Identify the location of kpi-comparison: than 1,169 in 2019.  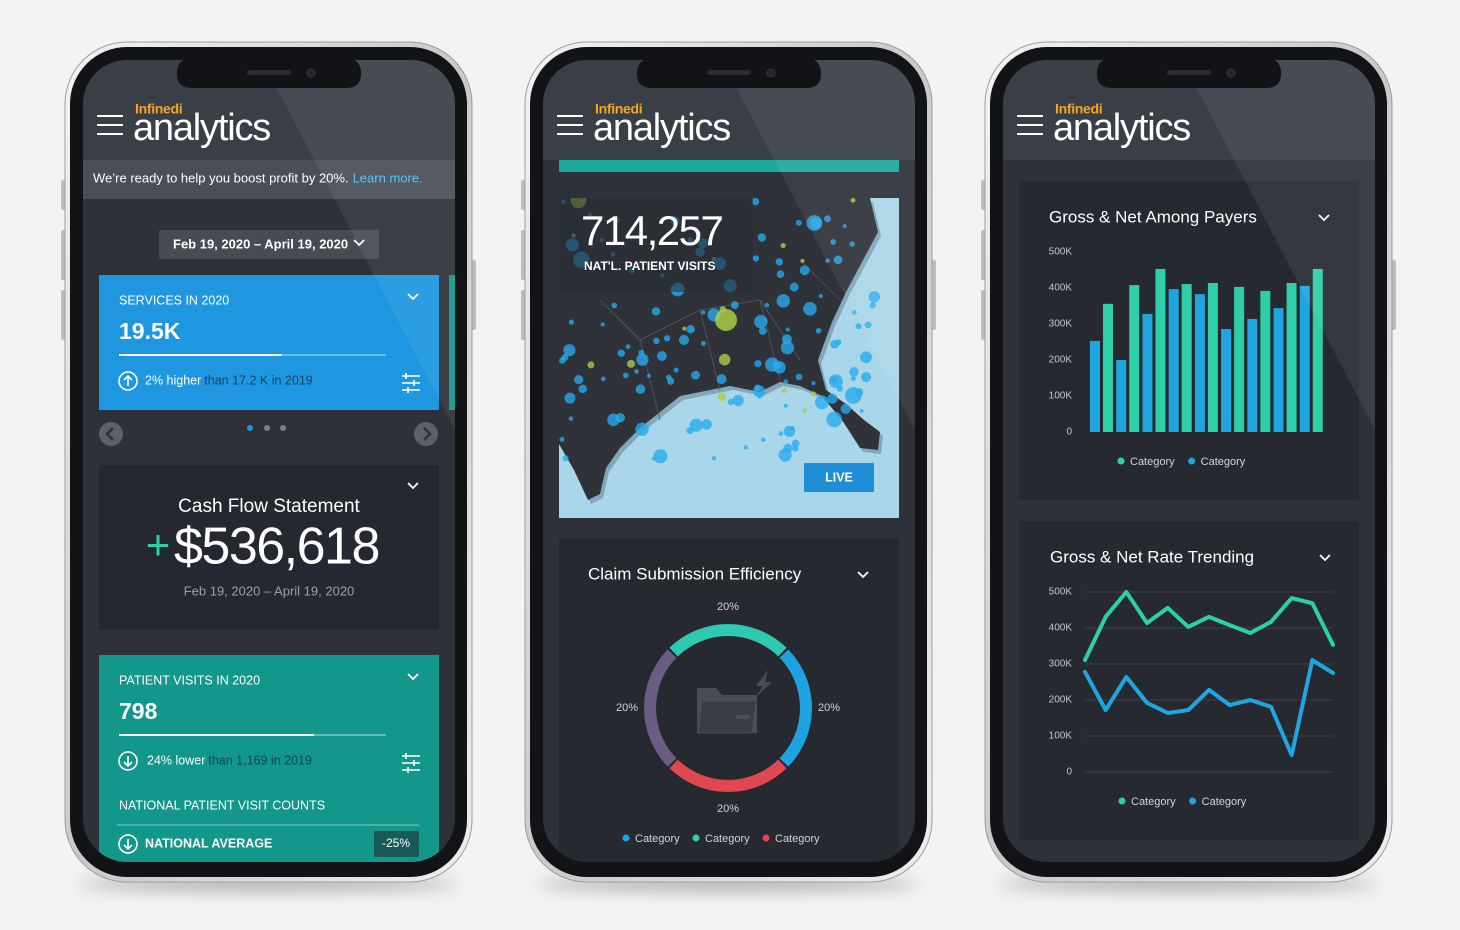
(260, 760).